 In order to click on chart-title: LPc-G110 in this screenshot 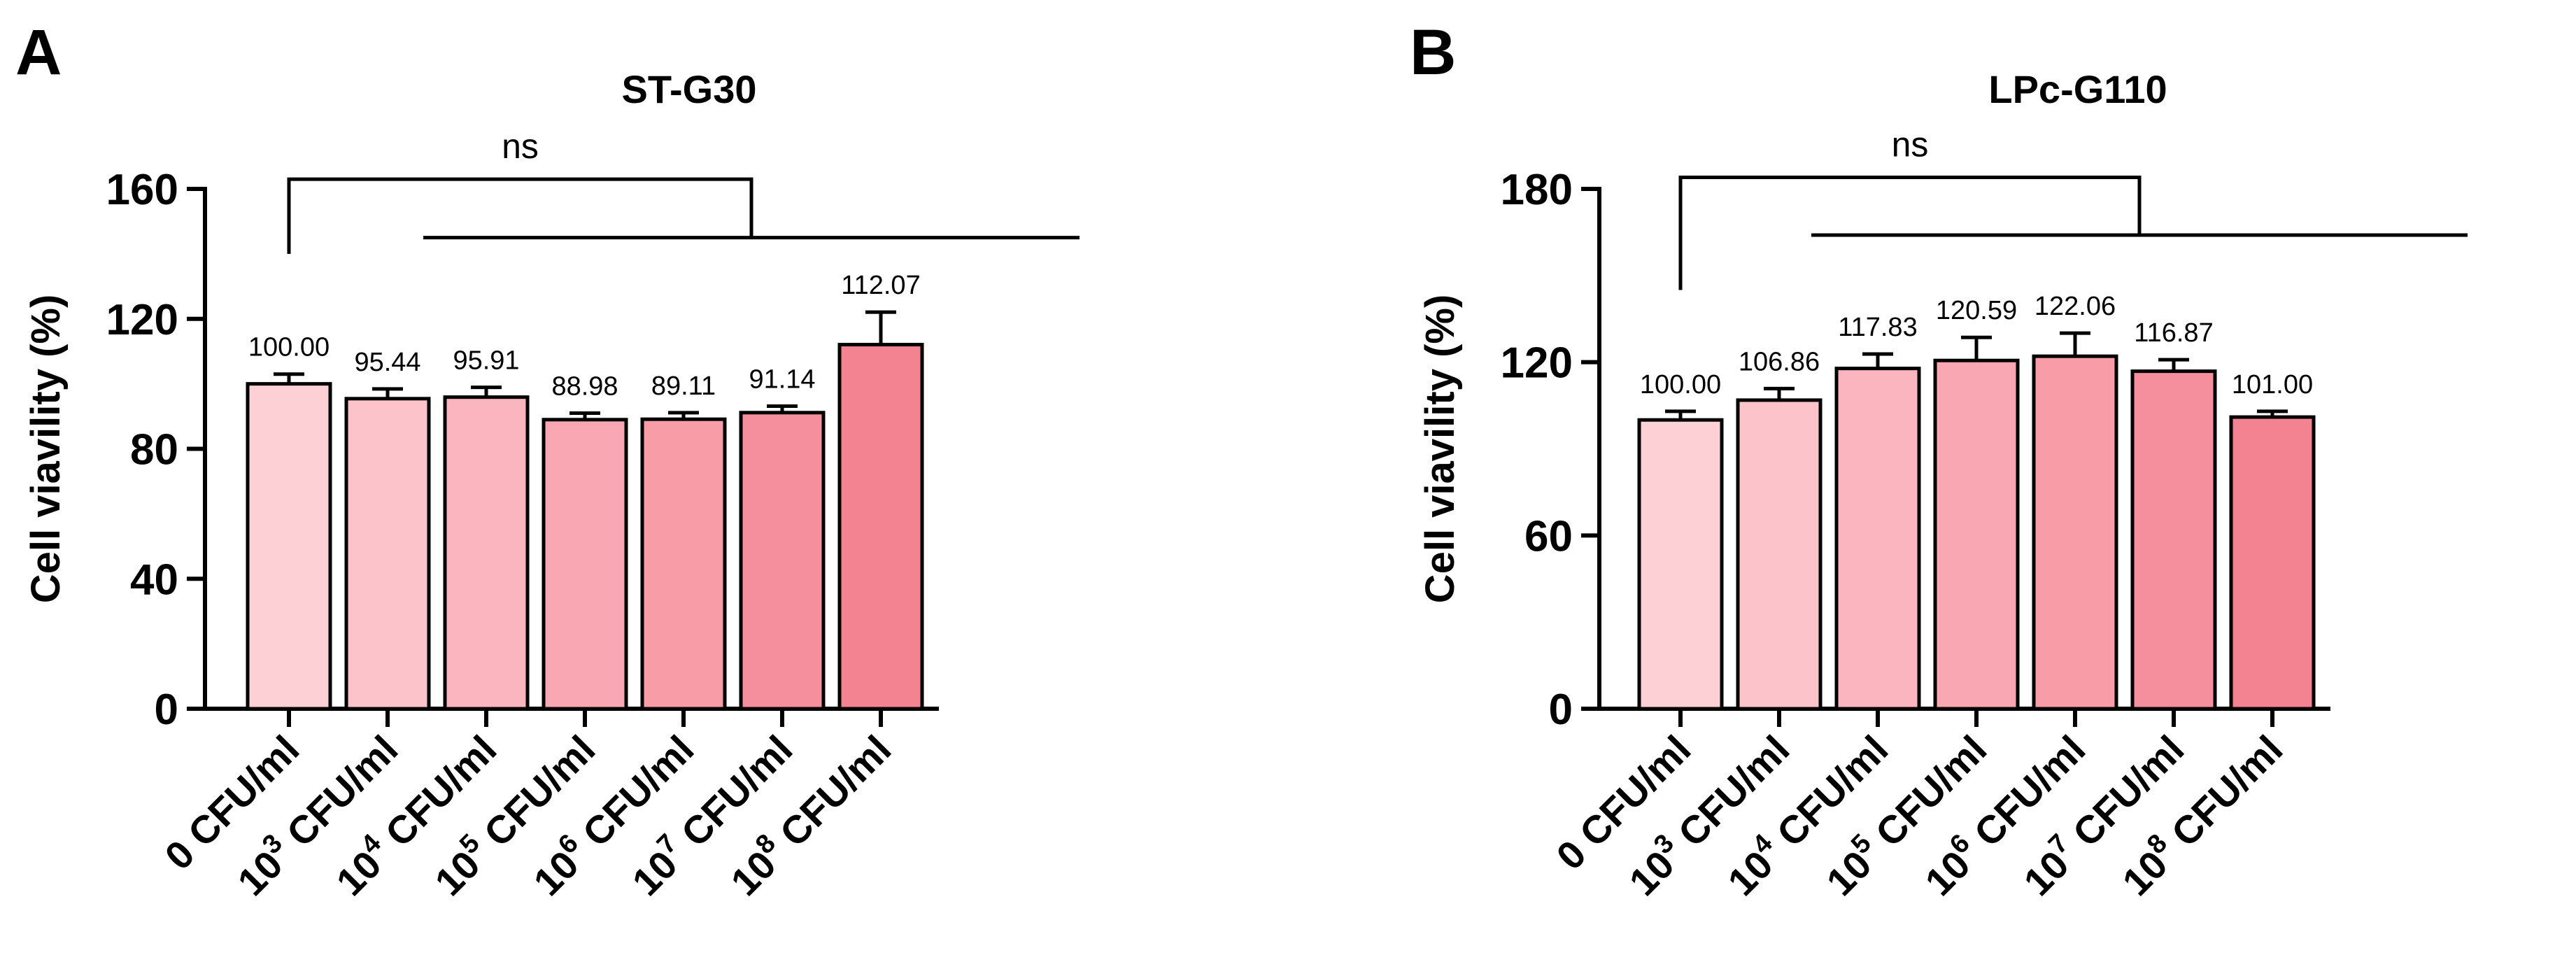, I will do `click(2077, 89)`.